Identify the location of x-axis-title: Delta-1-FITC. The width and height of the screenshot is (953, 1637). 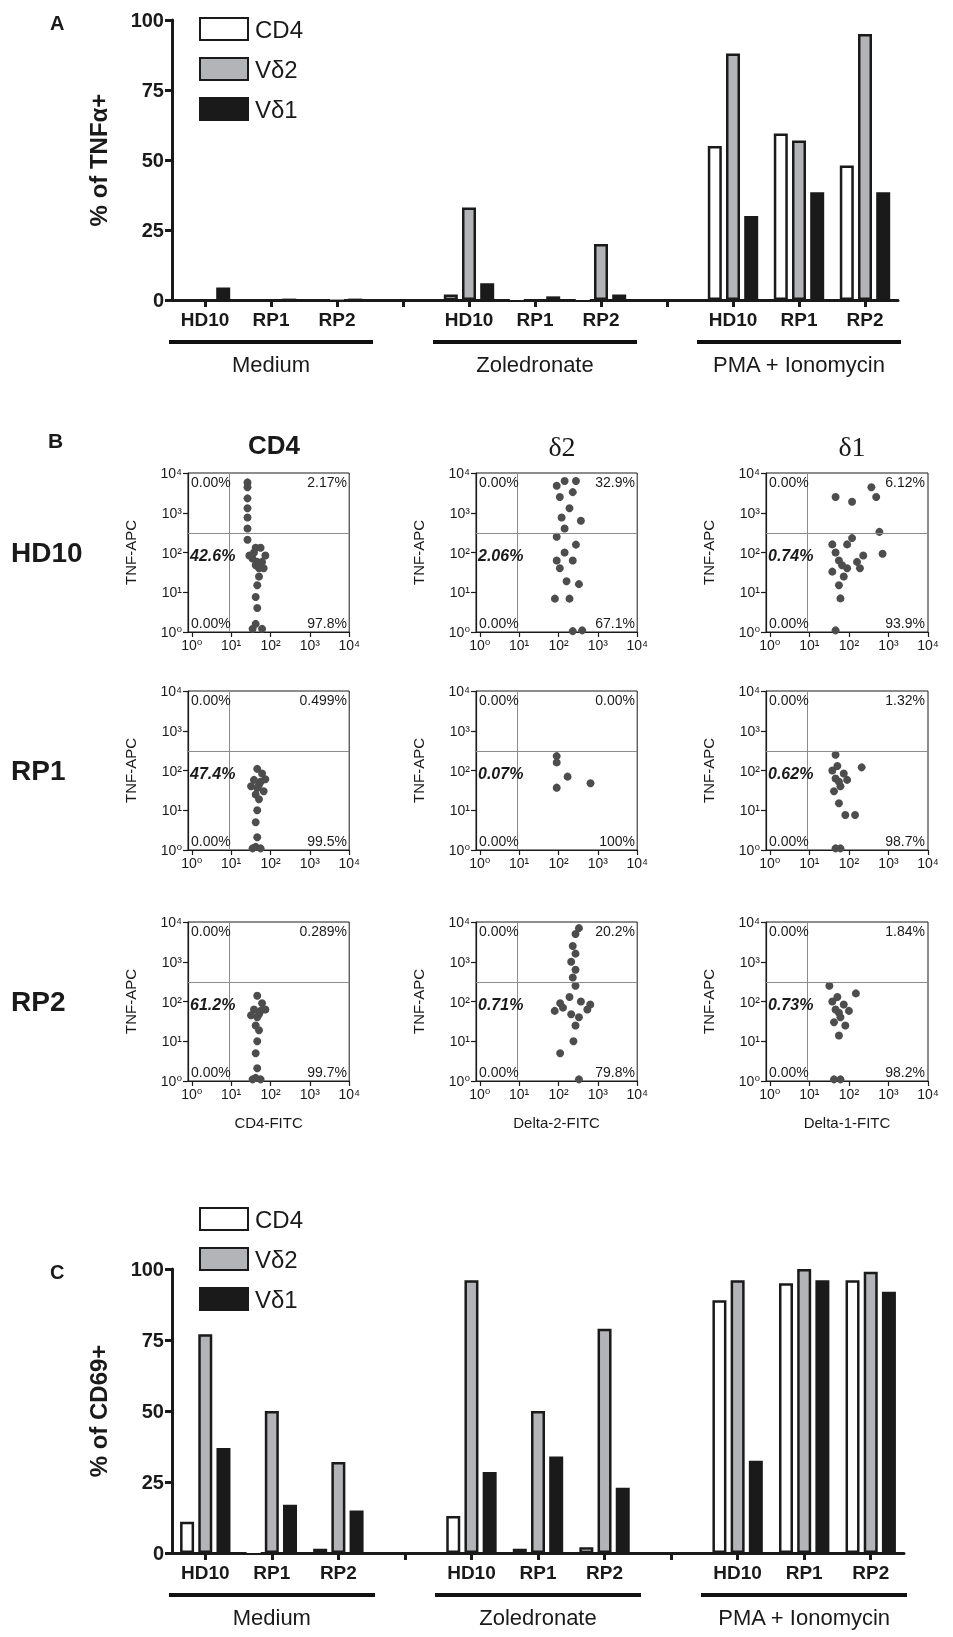
(847, 1122).